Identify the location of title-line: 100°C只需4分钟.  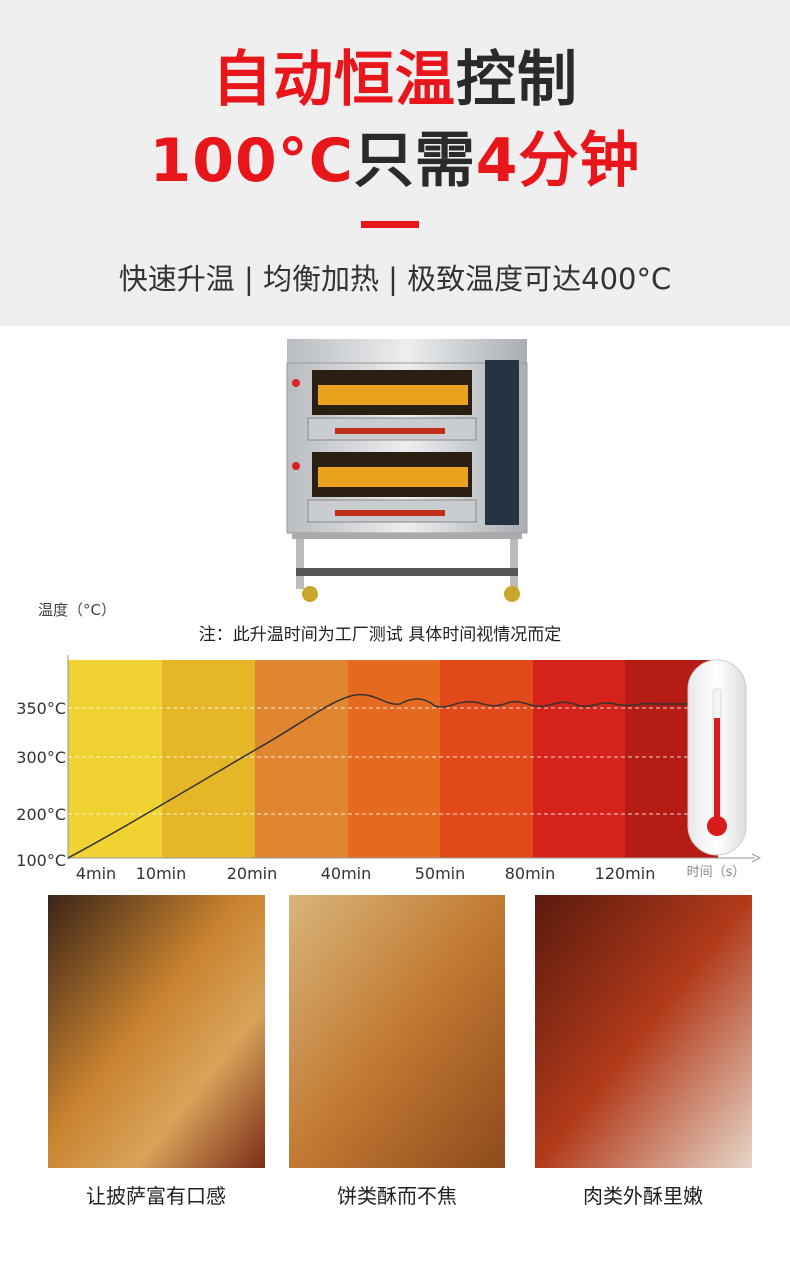
(395, 161).